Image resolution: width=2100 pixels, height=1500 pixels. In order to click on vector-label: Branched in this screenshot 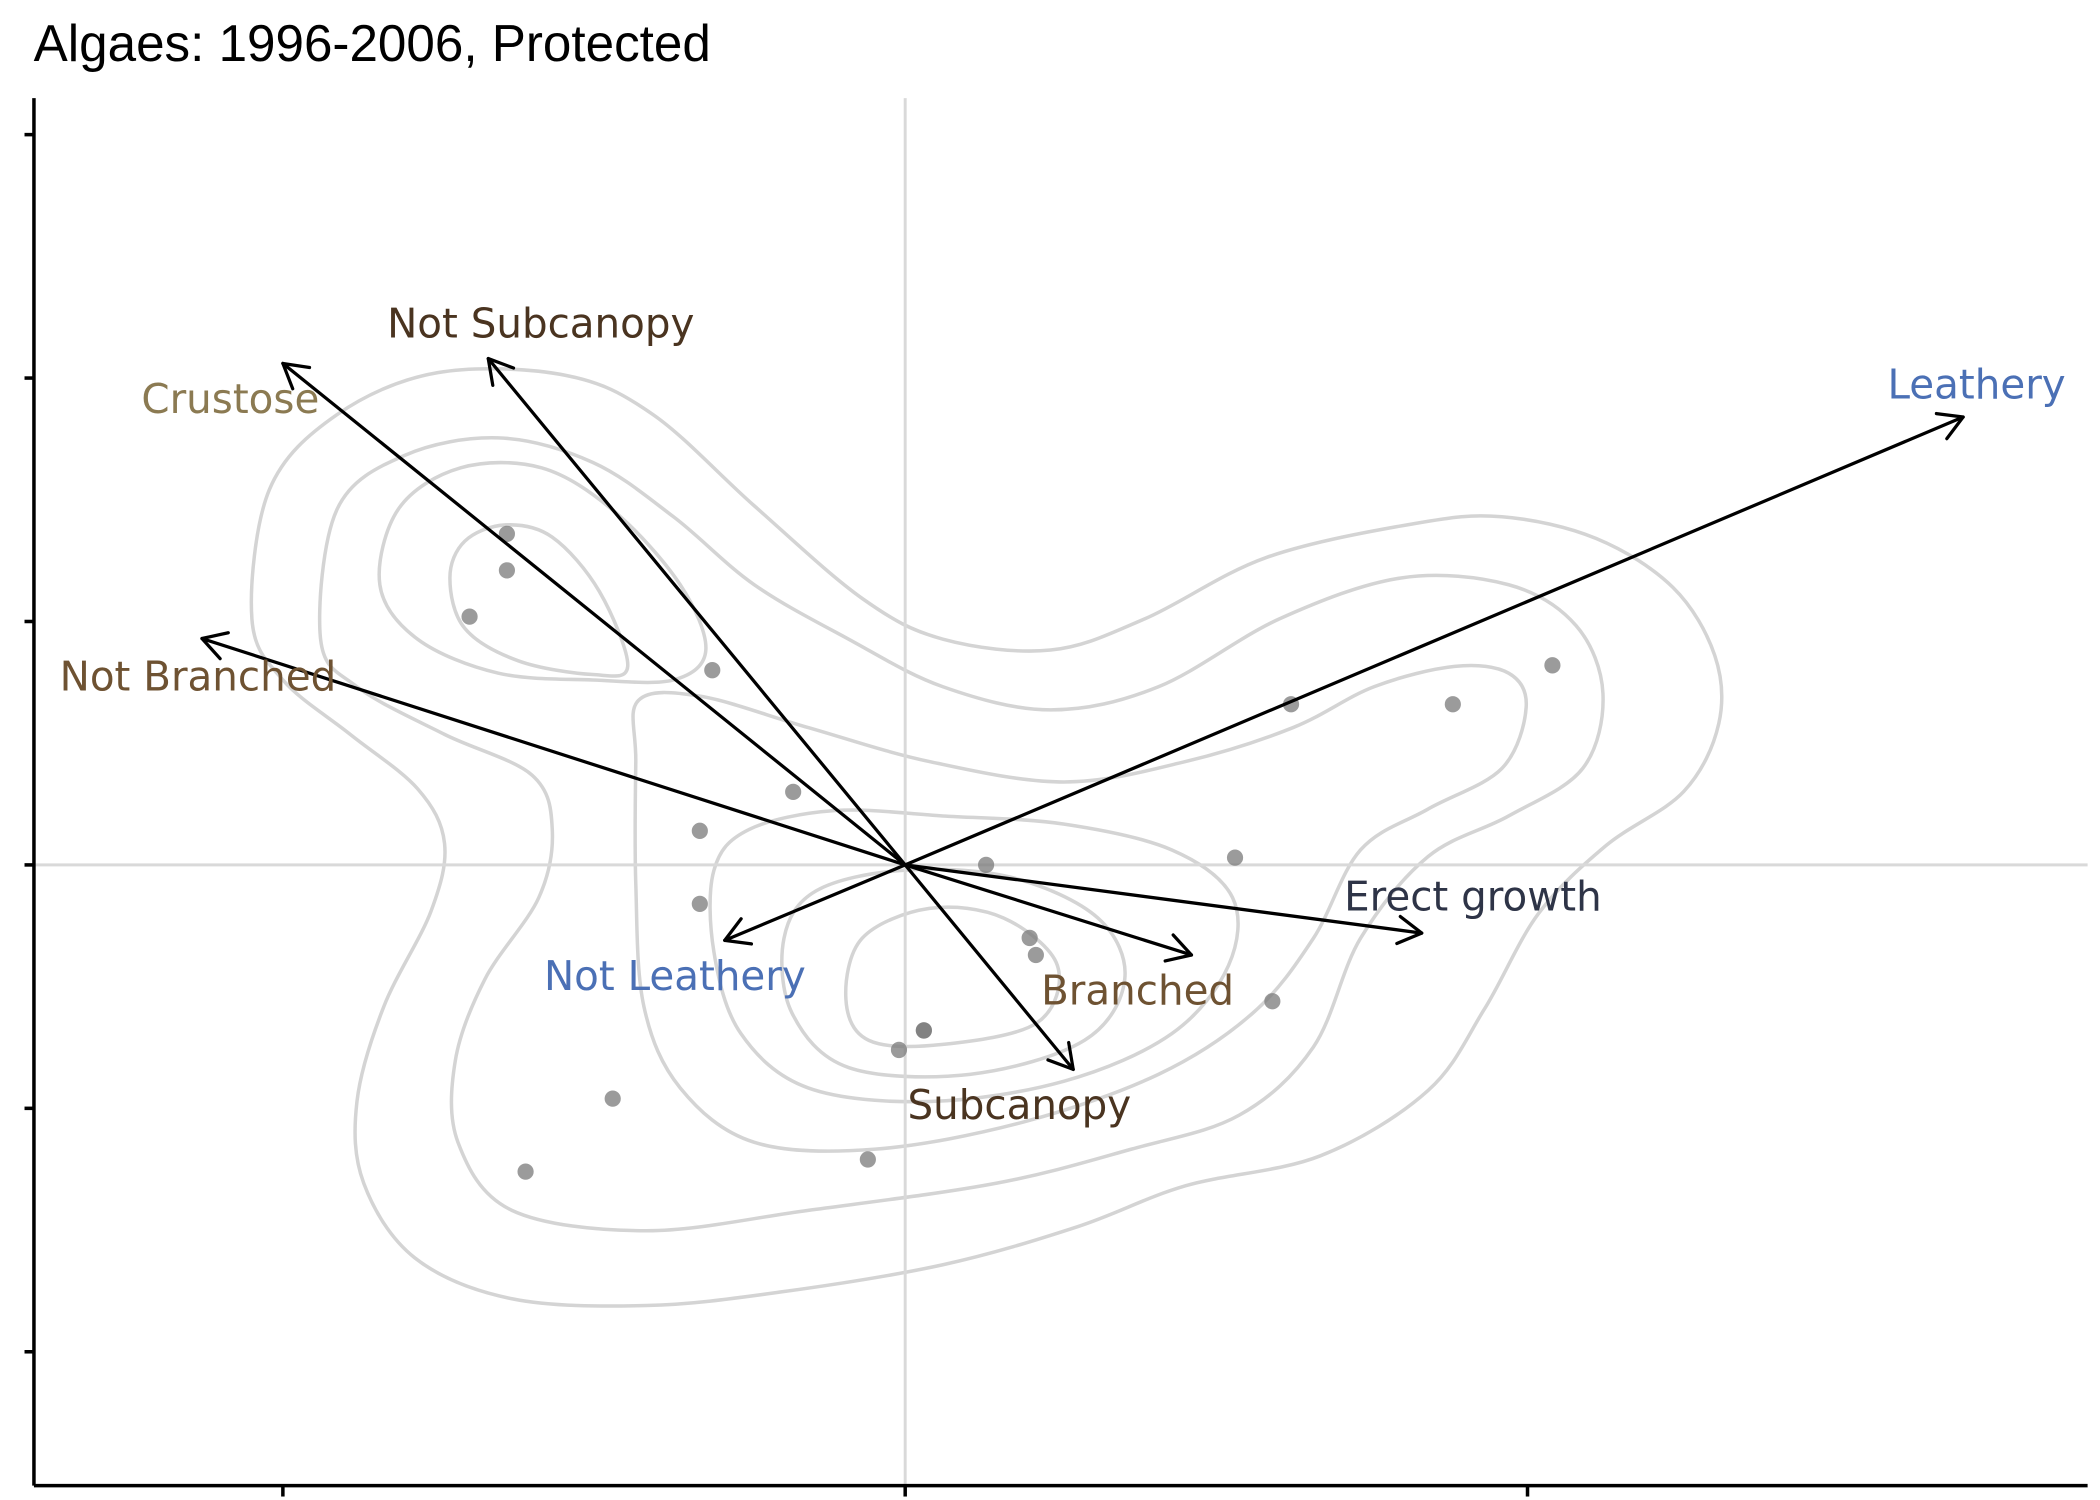, I will do `click(1137, 990)`.